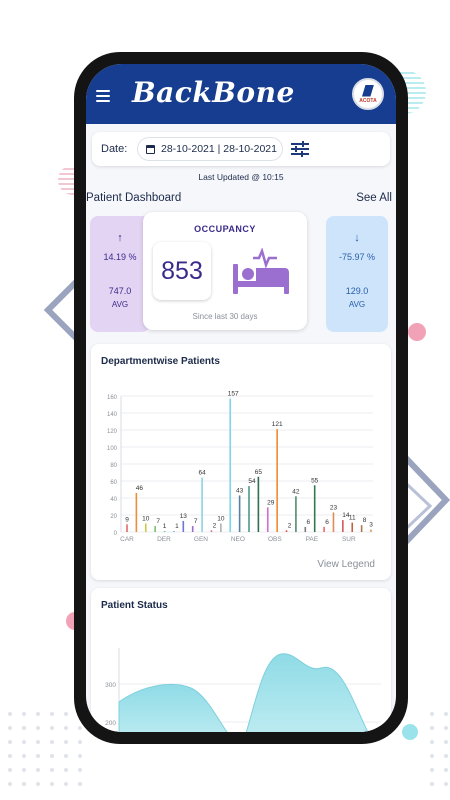 This screenshot has width=450, height=800. I want to click on down-arrow-icon: ↓, so click(357, 238).